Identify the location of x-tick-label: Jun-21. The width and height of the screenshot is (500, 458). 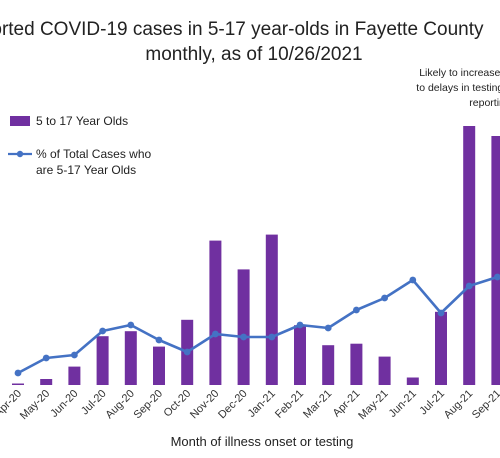
(403, 404).